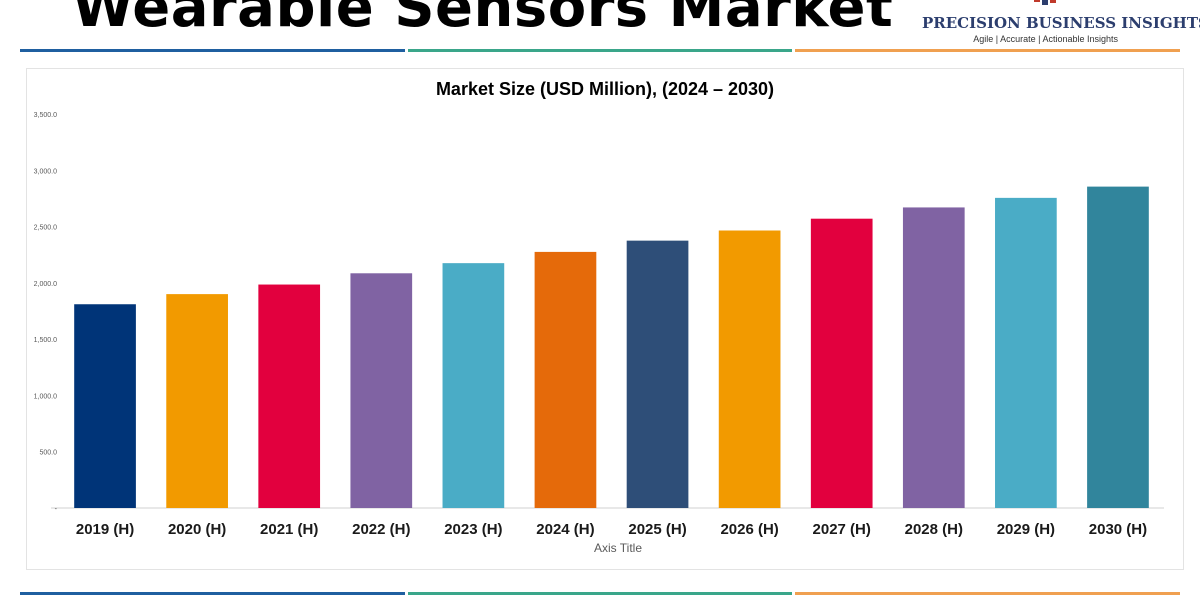 This screenshot has width=1200, height=600. Describe the element at coordinates (197, 529) in the screenshot. I see `x-tick-label: 2020 (H)` at that location.